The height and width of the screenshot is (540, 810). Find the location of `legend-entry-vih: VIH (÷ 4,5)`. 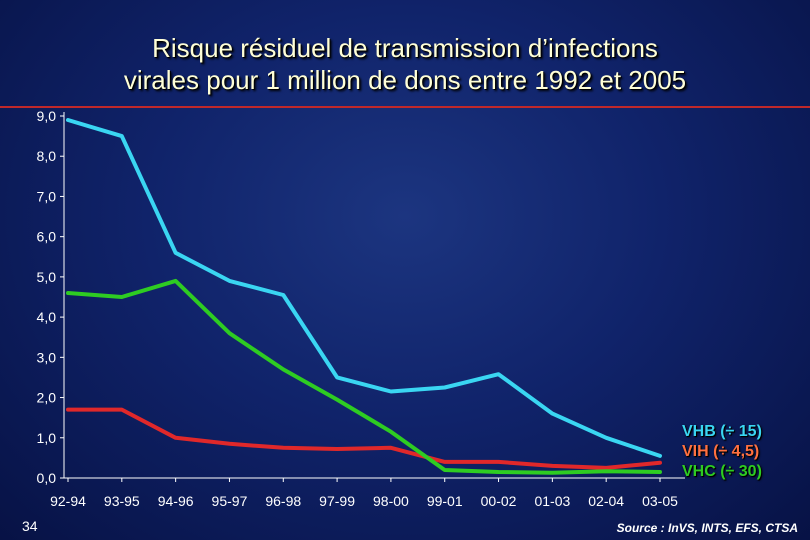

legend-entry-vih: VIH (÷ 4,5) is located at coordinates (721, 451).